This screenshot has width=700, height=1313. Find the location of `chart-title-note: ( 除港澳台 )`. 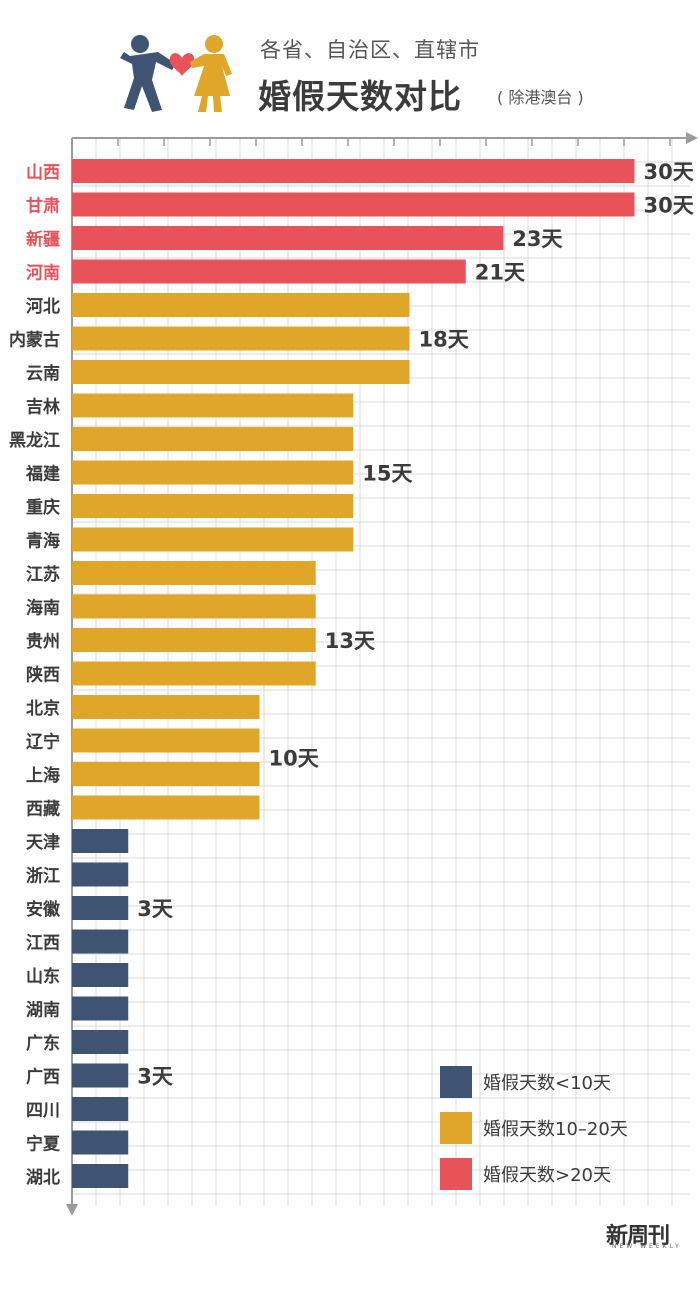

chart-title-note: ( 除港澳台 ) is located at coordinates (540, 97).